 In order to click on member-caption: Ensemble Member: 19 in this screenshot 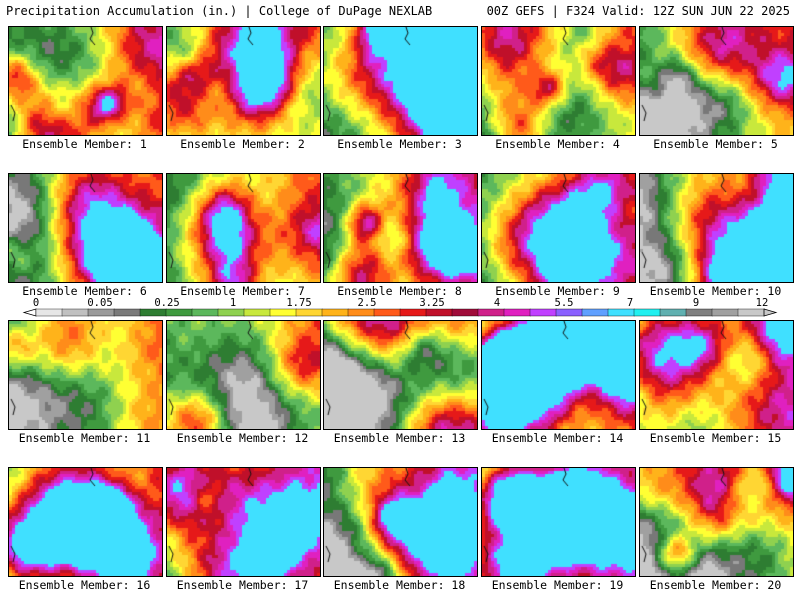, I will do `click(557, 585)`.